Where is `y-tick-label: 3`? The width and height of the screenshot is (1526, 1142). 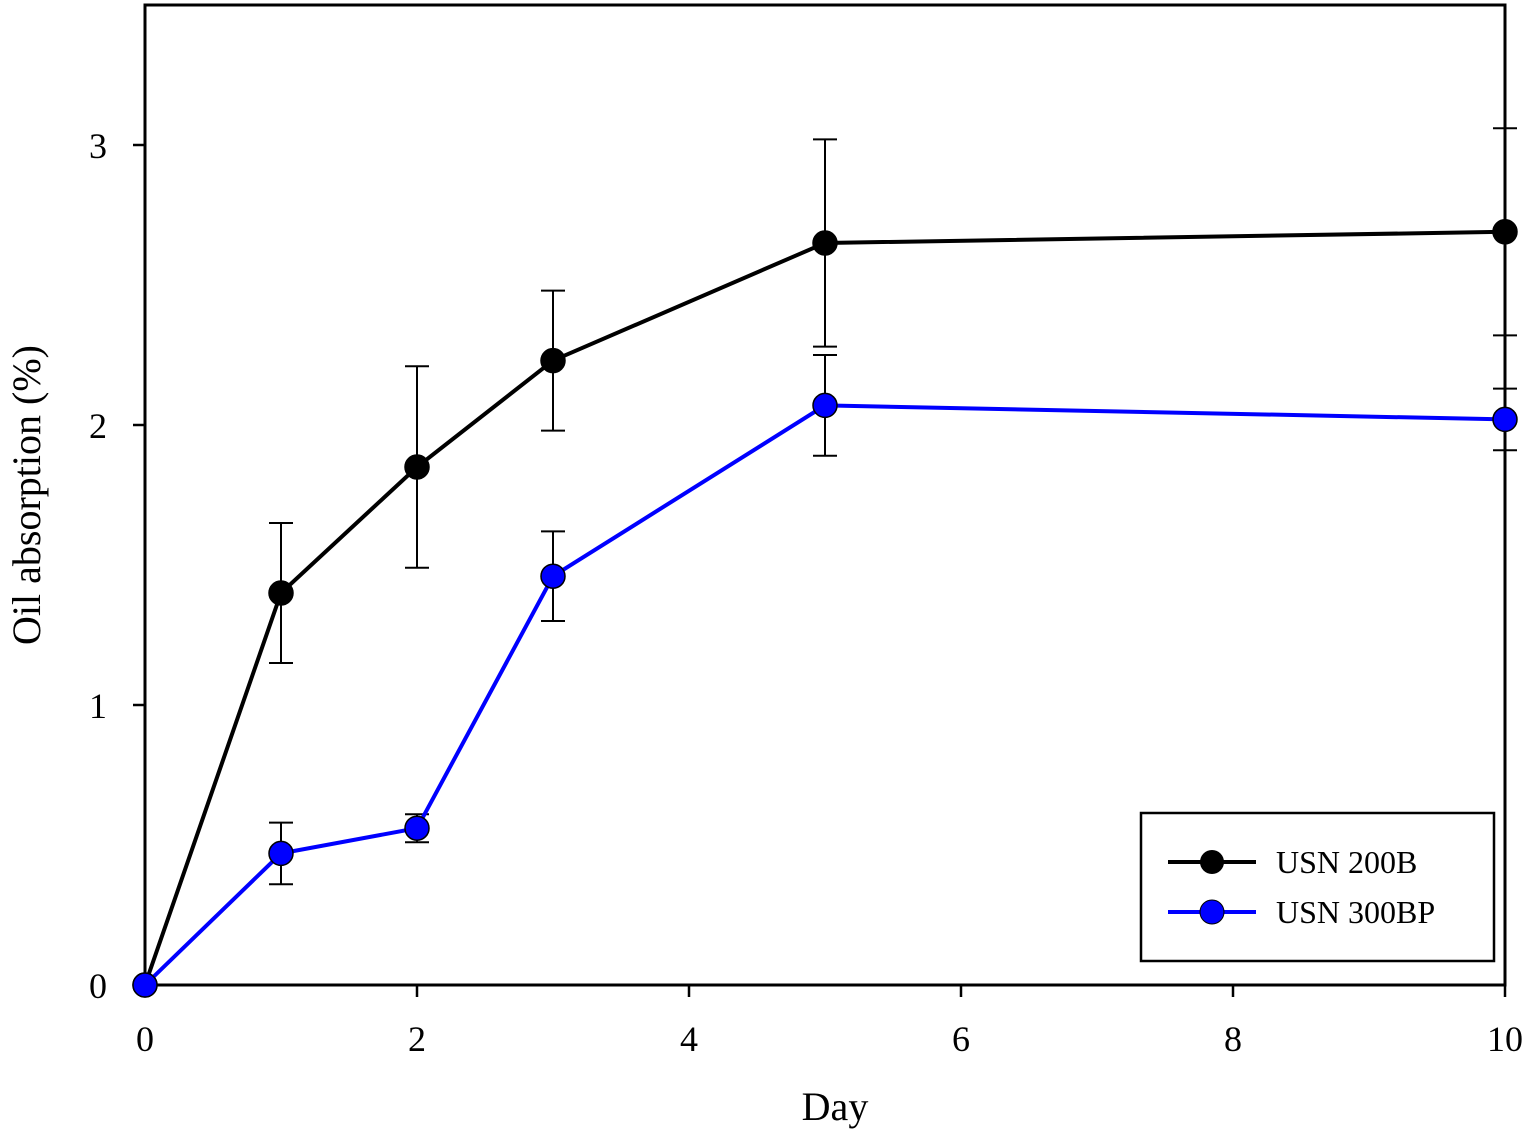 y-tick-label: 3 is located at coordinates (98, 146).